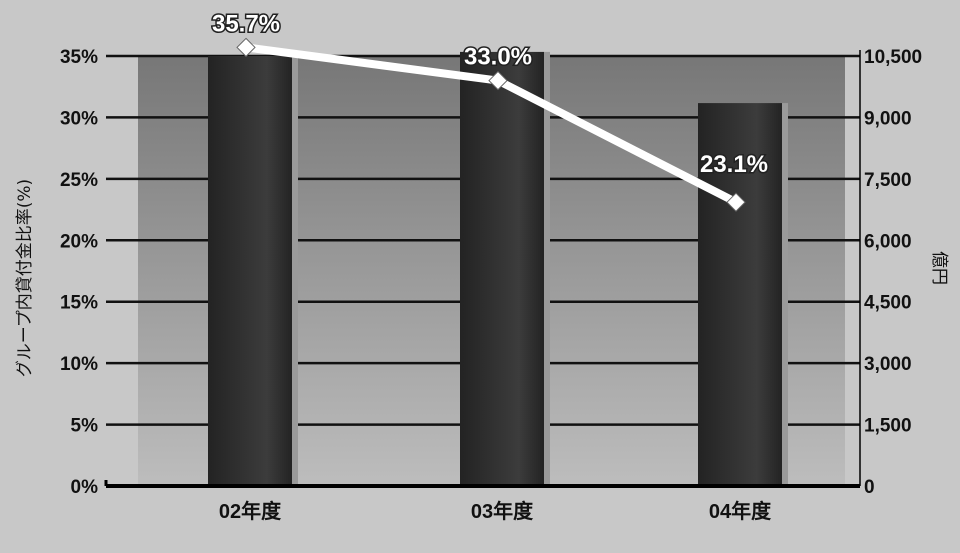 Image resolution: width=960 pixels, height=553 pixels. What do you see at coordinates (79, 118) in the screenshot?
I see `left-tick-label: 30%` at bounding box center [79, 118].